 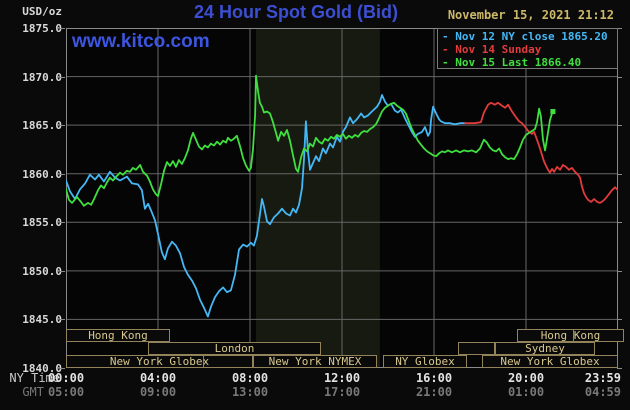 I want to click on y-axis-tick-label: 1870.0, so click(x=42, y=77).